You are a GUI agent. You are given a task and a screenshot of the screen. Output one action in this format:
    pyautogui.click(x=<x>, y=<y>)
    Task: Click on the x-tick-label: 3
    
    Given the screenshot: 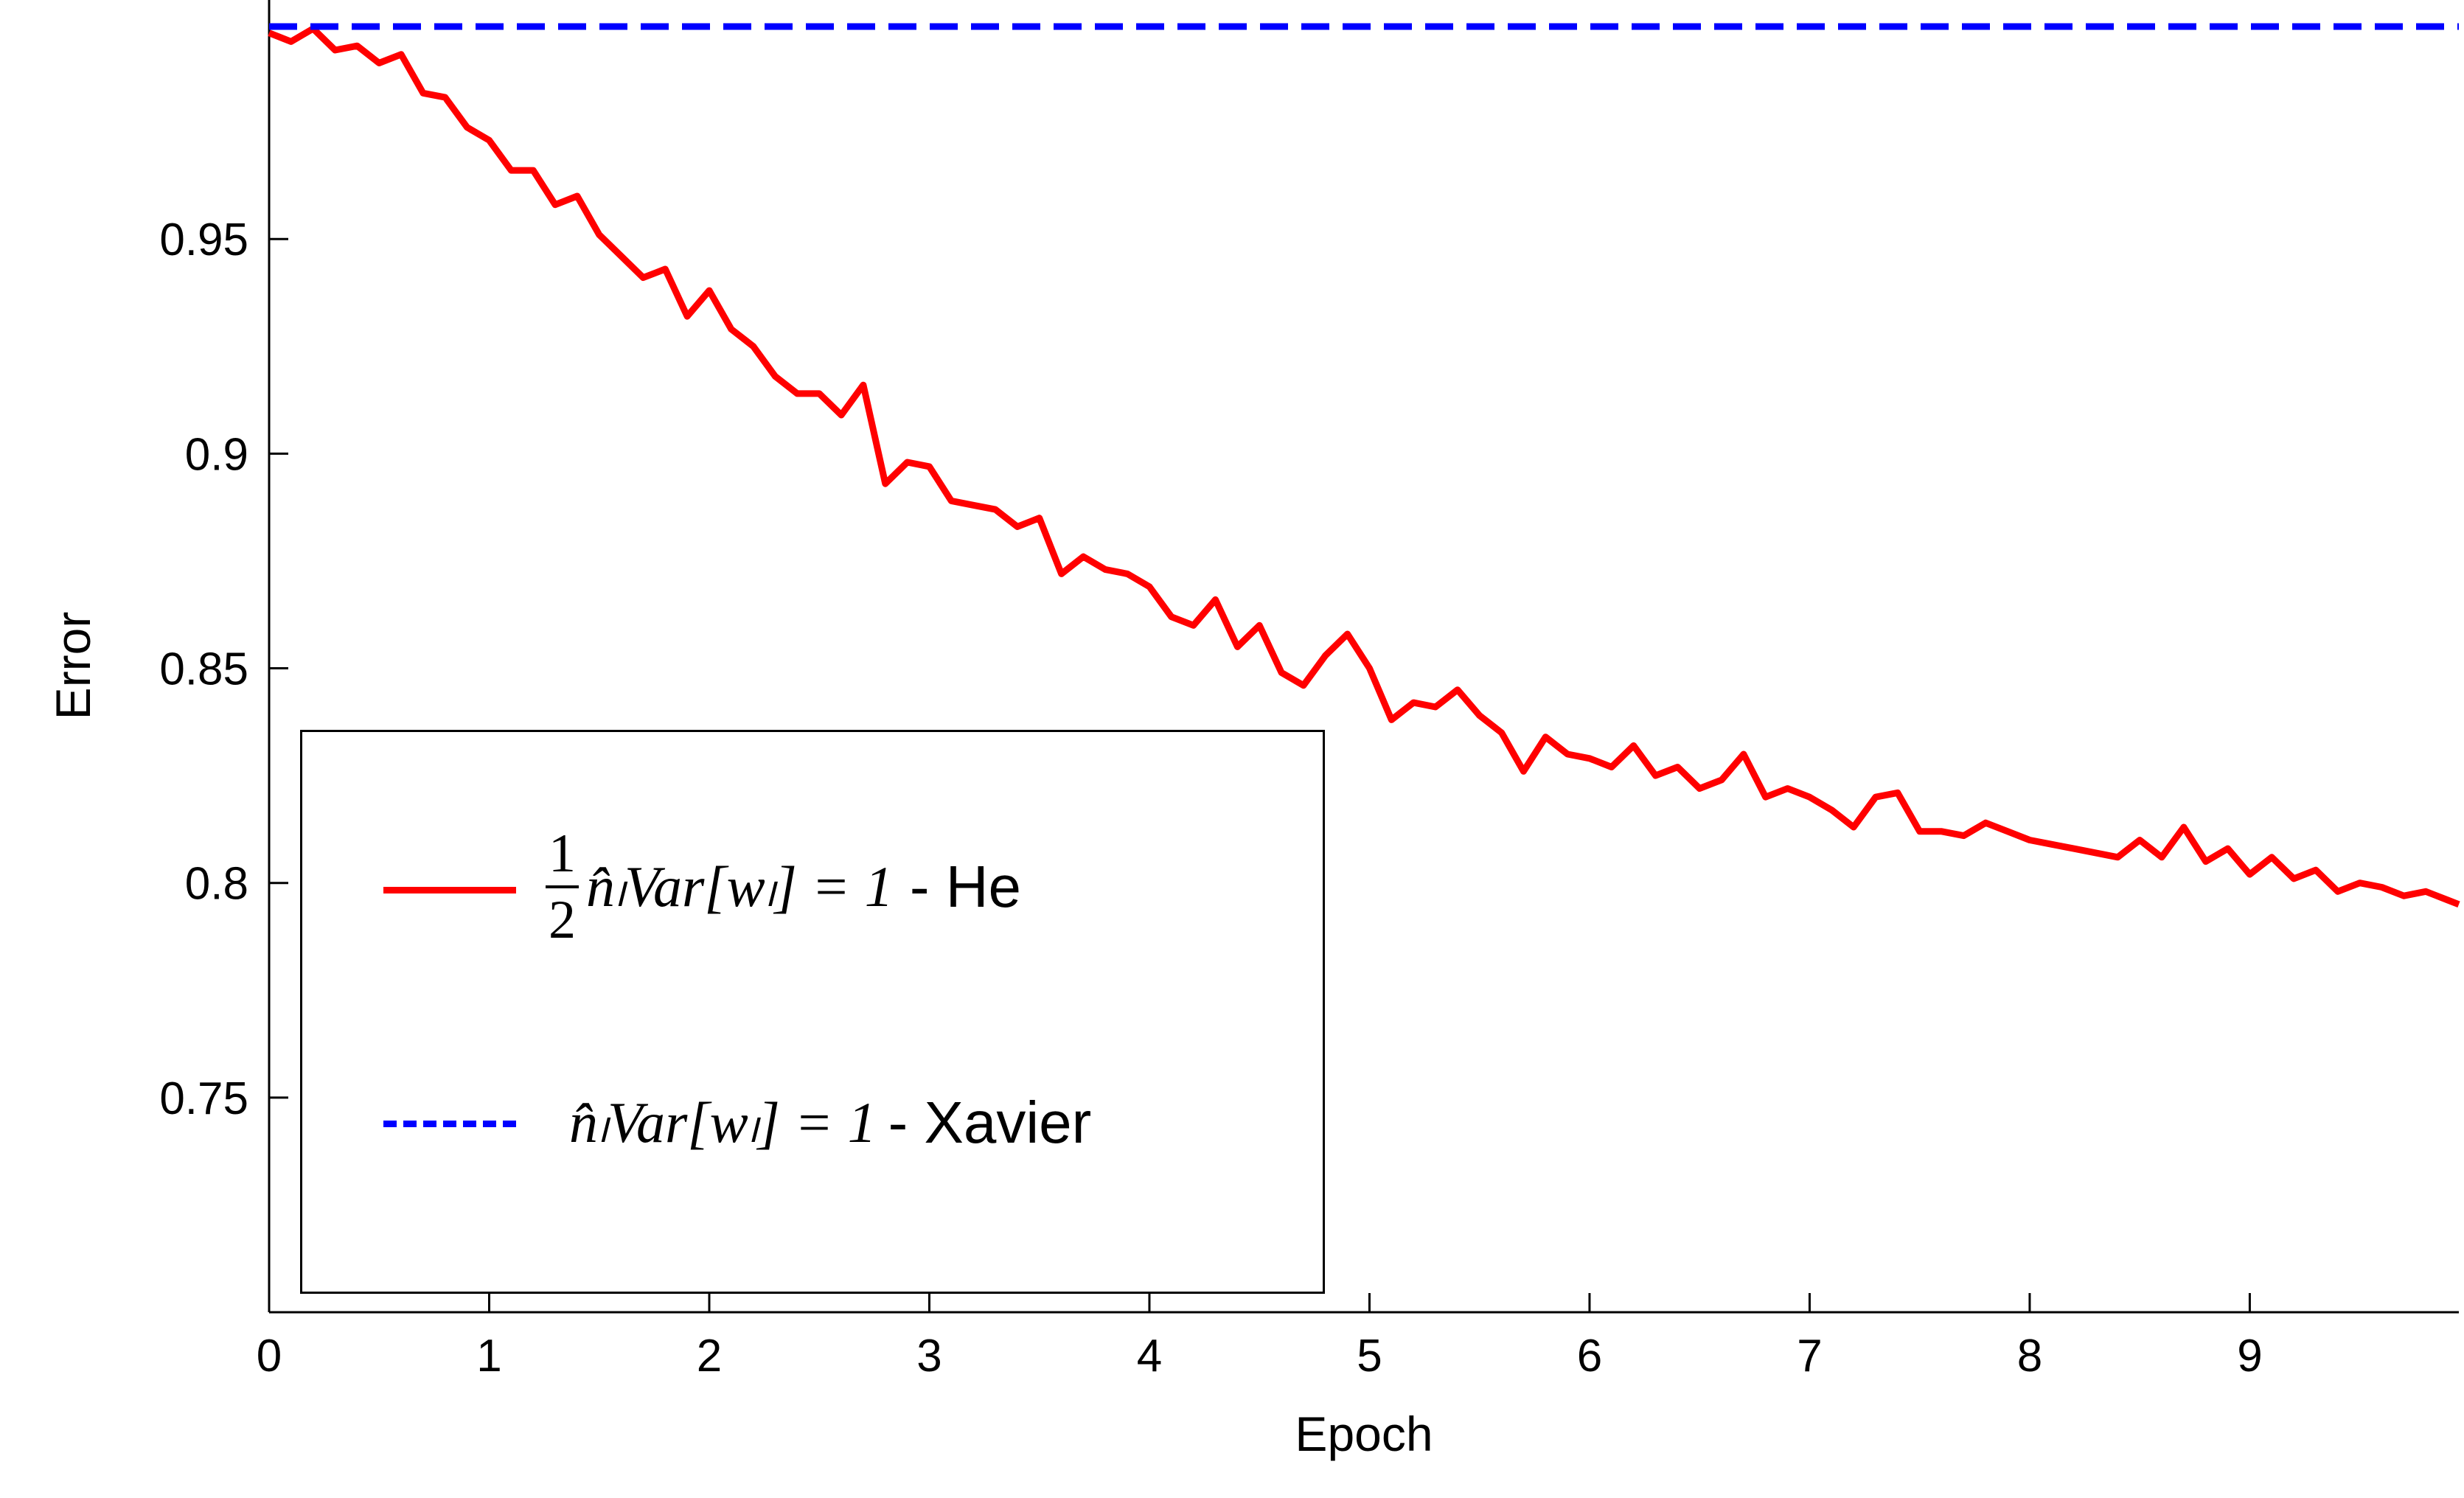 What is the action you would take?
    pyautogui.click(x=929, y=1357)
    